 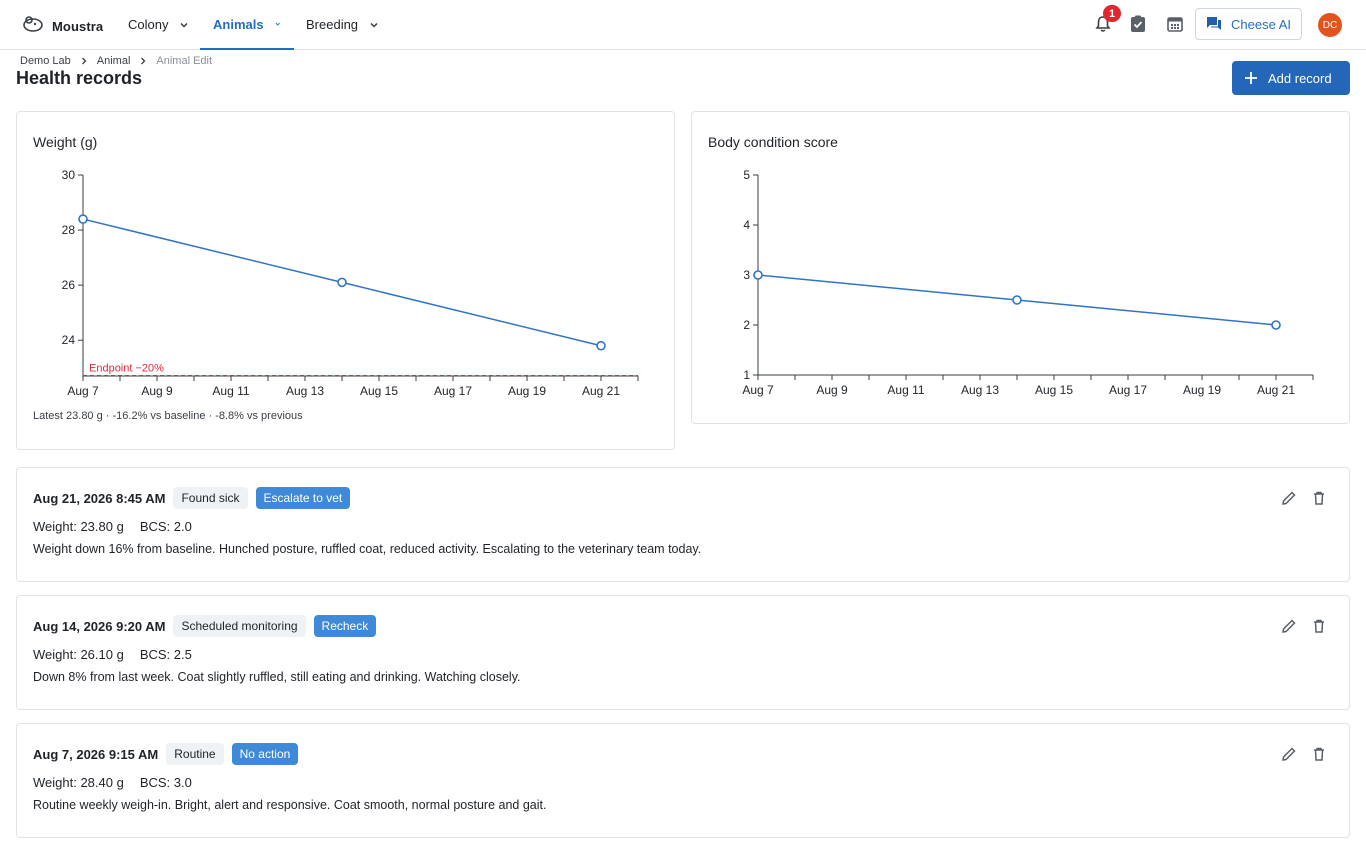 I want to click on y-tick-label: 1, so click(x=746, y=375).